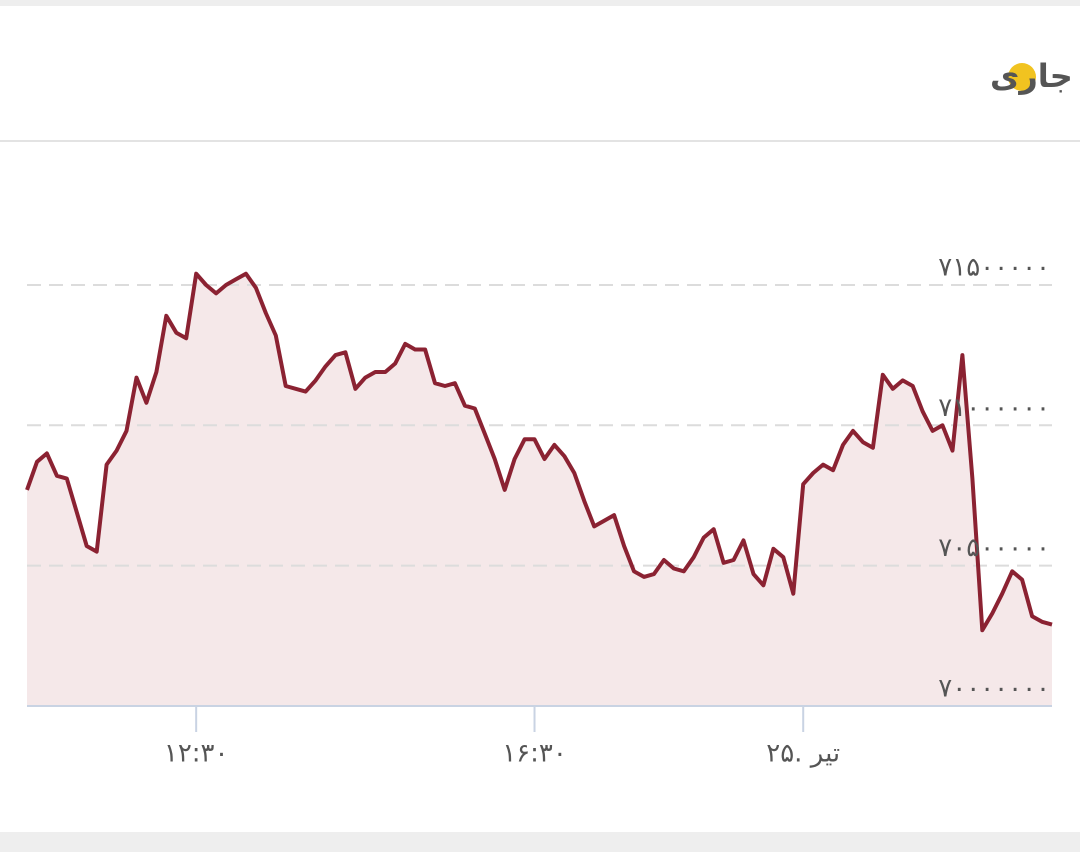 This screenshot has height=856, width=1080. I want to click on y-tick-label: ۷۰۵۰۰۰۰۰, so click(994, 548).